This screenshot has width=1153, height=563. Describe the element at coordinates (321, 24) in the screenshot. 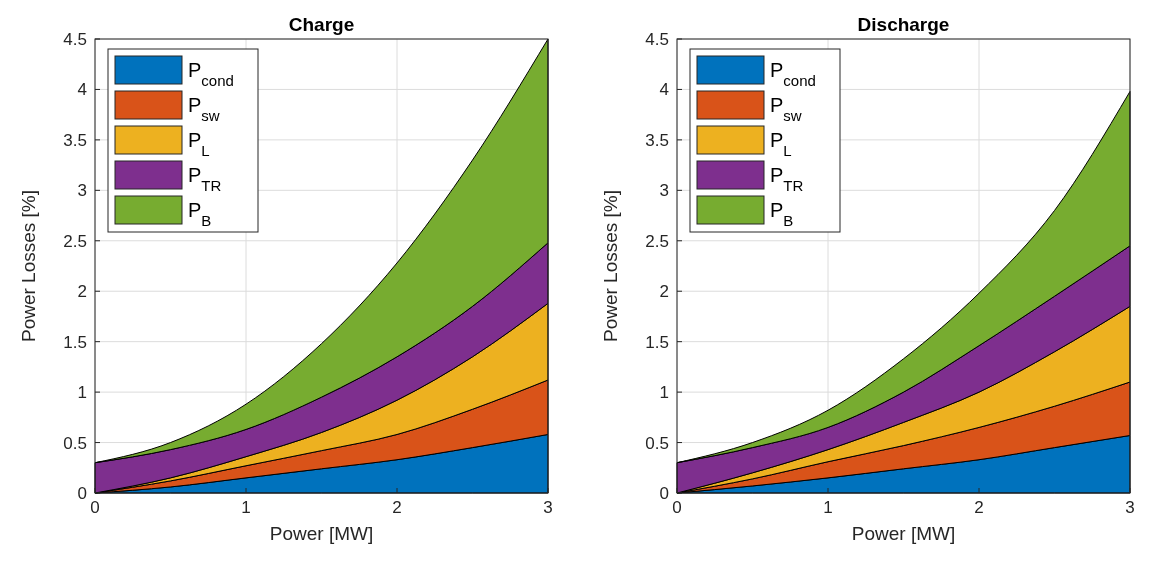

I see `chart-title: Charge` at that location.